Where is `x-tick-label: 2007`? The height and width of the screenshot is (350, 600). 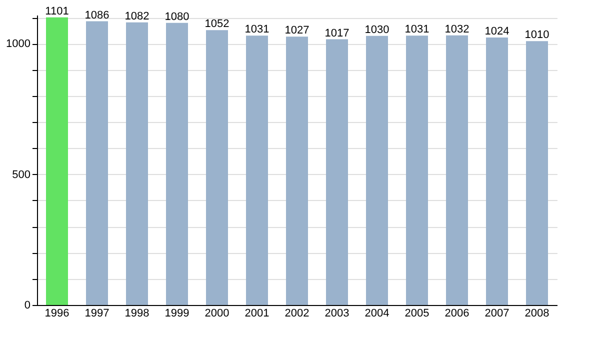 x-tick-label: 2007 is located at coordinates (497, 314).